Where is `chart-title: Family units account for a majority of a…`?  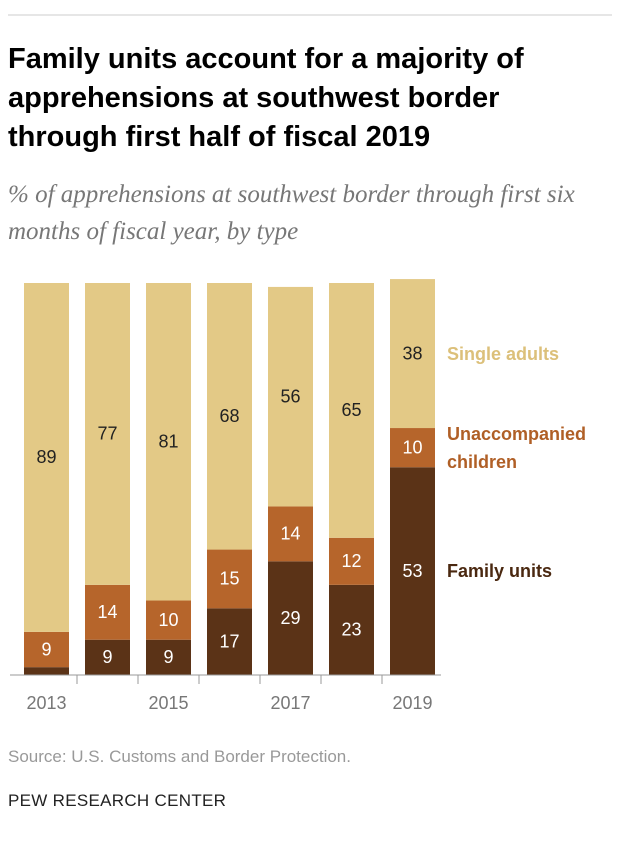
chart-title: Family units account for a majority of a… is located at coordinates (266, 98).